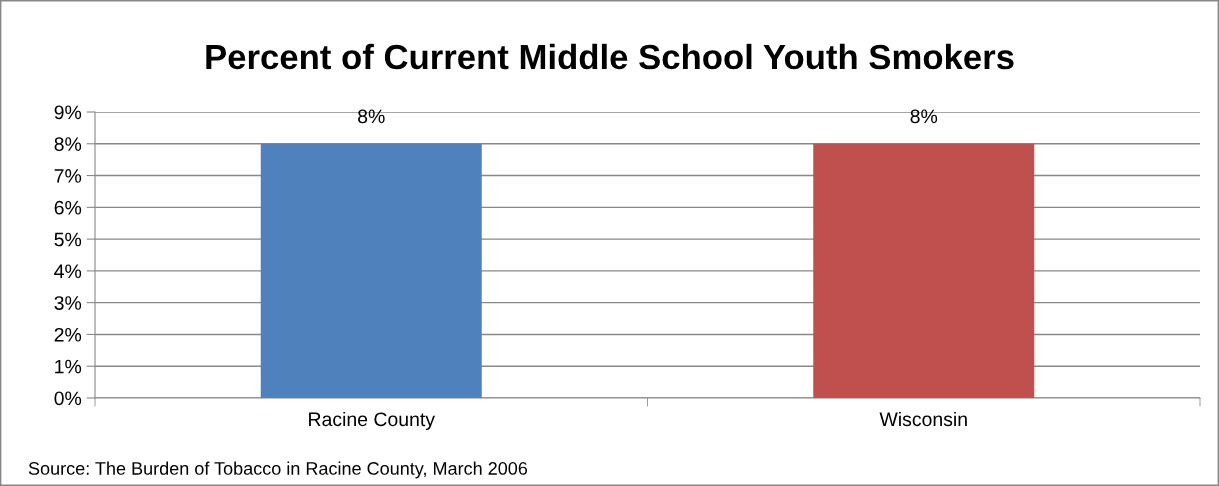 This screenshot has height=486, width=1219. Describe the element at coordinates (278, 470) in the screenshot. I see `source-note: Source: The Burden of Tobacco in Racine County, March 2006` at that location.